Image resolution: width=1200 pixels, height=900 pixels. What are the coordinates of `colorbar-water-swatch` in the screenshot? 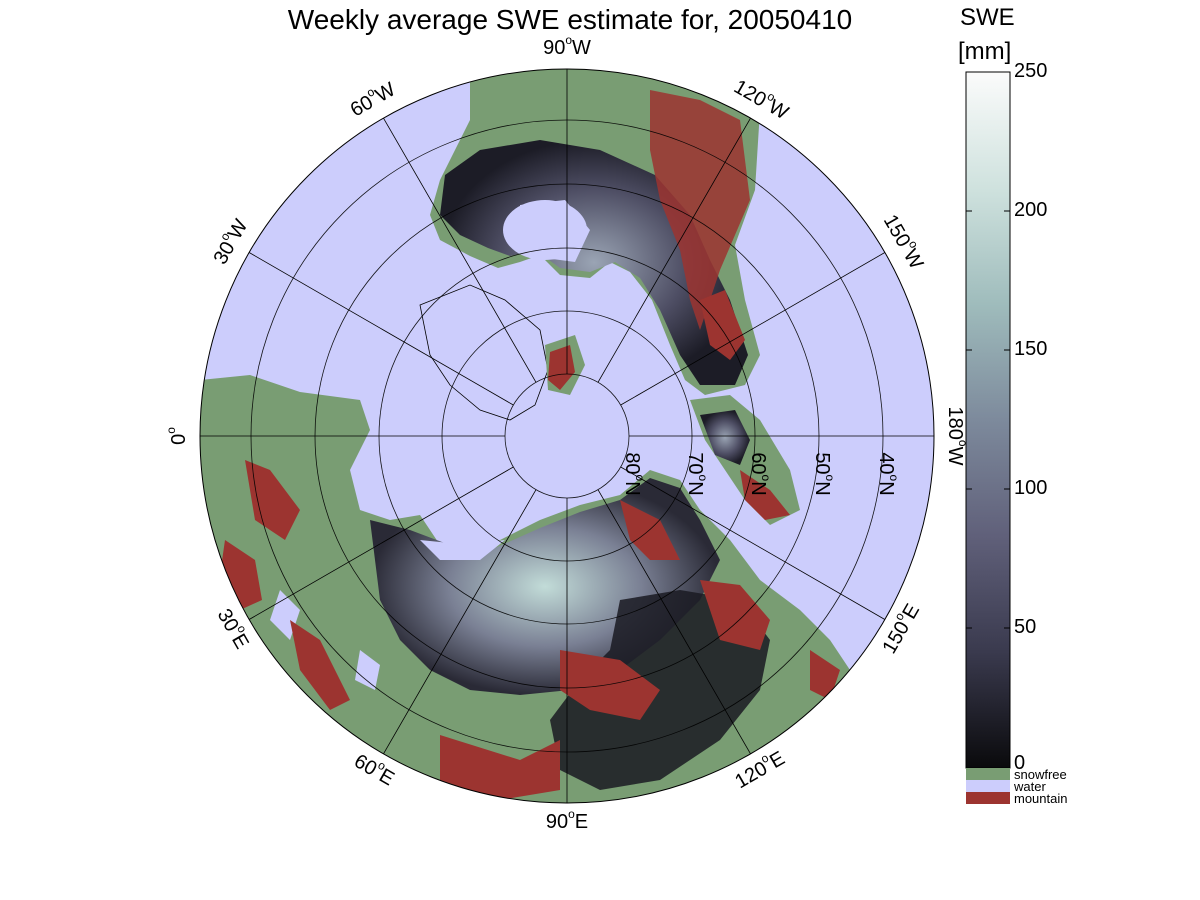 It's located at (988, 786).